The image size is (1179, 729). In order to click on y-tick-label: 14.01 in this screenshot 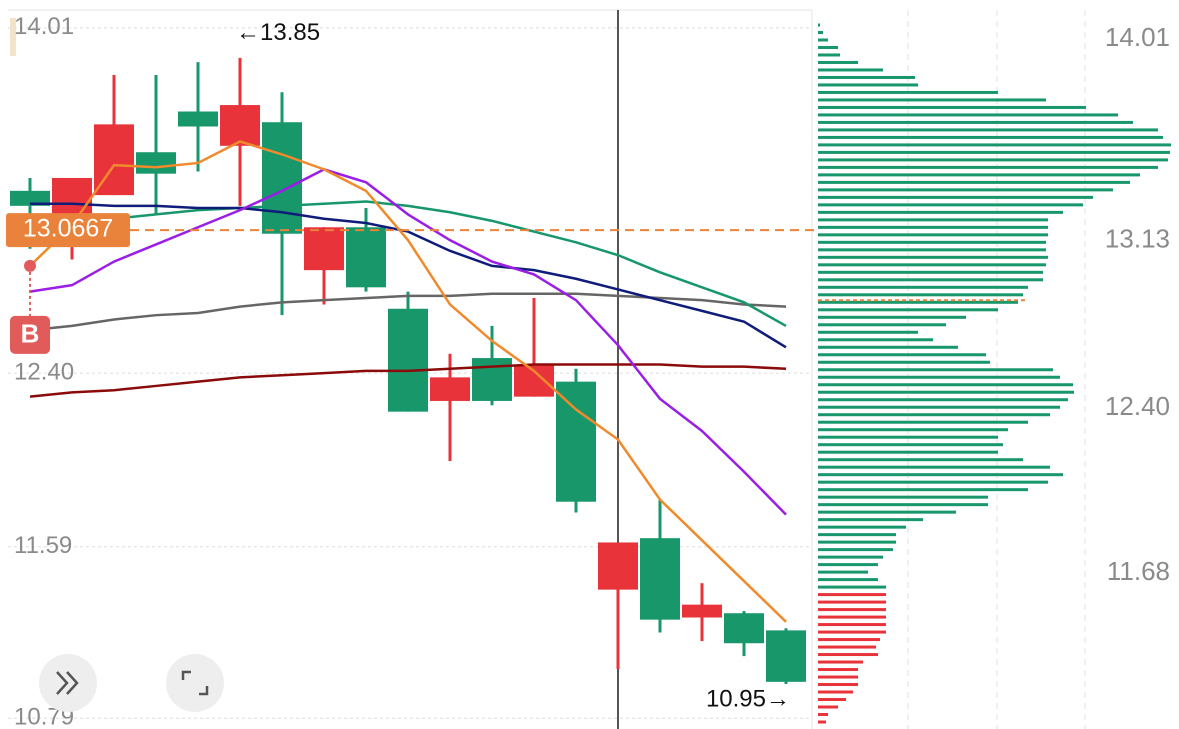, I will do `click(44, 26)`.